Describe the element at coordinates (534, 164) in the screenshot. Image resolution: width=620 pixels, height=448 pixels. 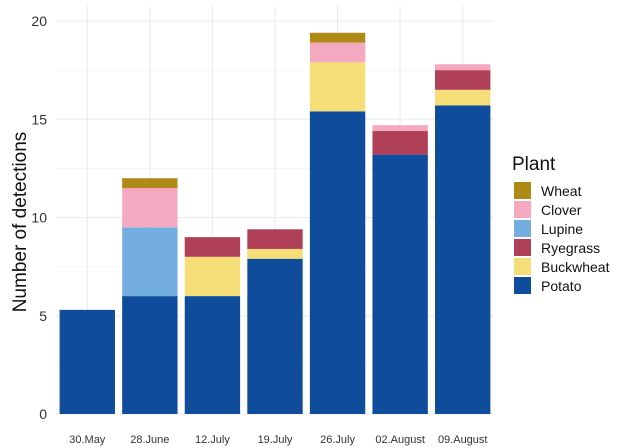
I see `legend-title: Plant` at that location.